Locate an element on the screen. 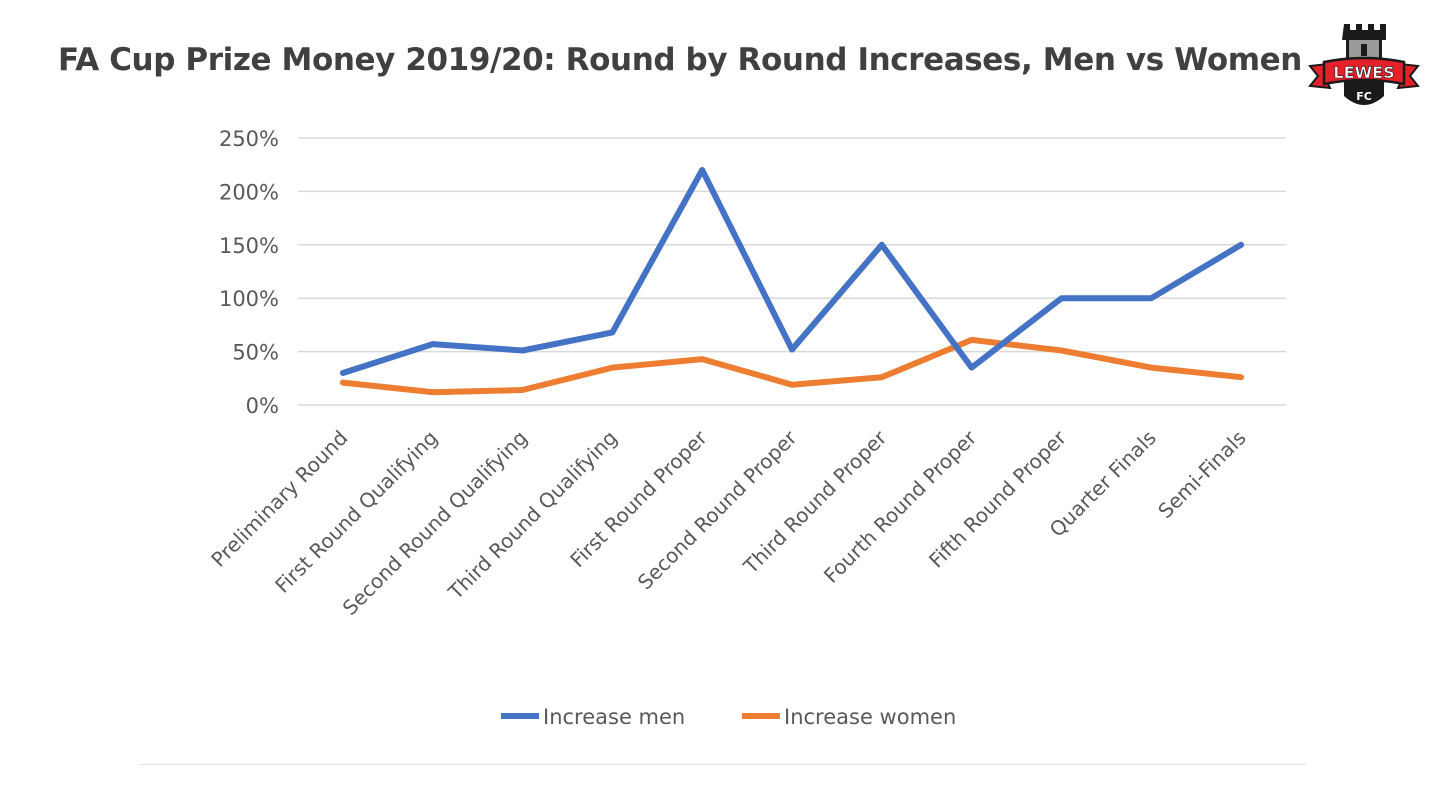  y-tick-label: 50% is located at coordinates (255, 353).